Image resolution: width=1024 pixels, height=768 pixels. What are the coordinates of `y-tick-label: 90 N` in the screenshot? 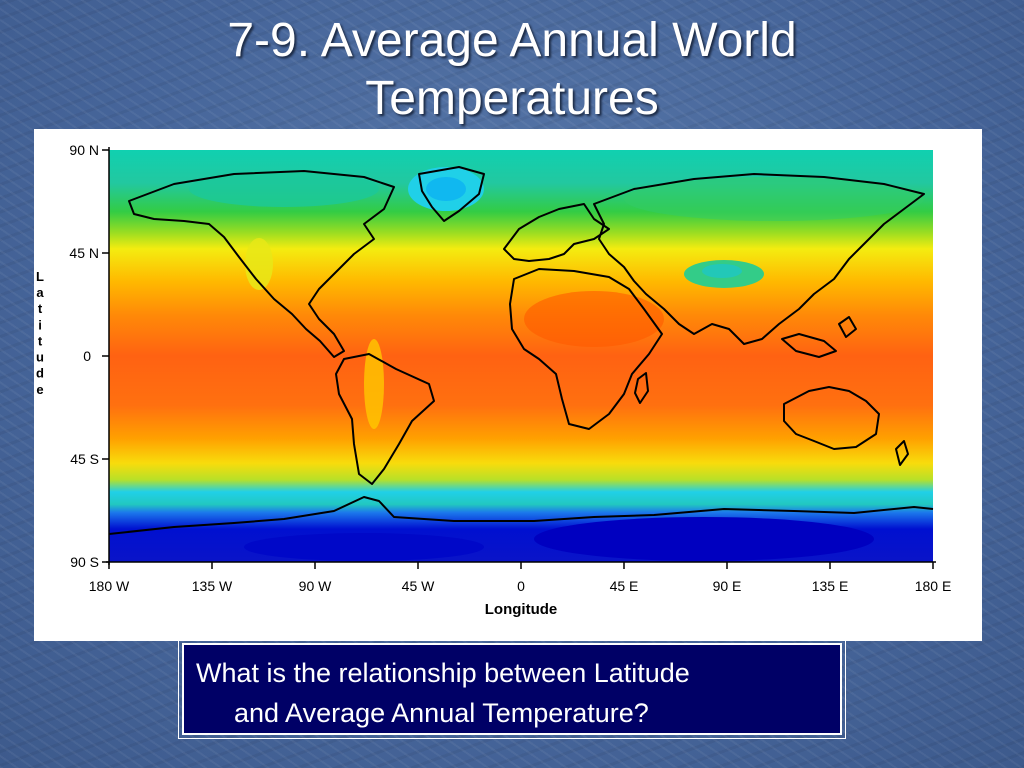 It's located at (84, 150).